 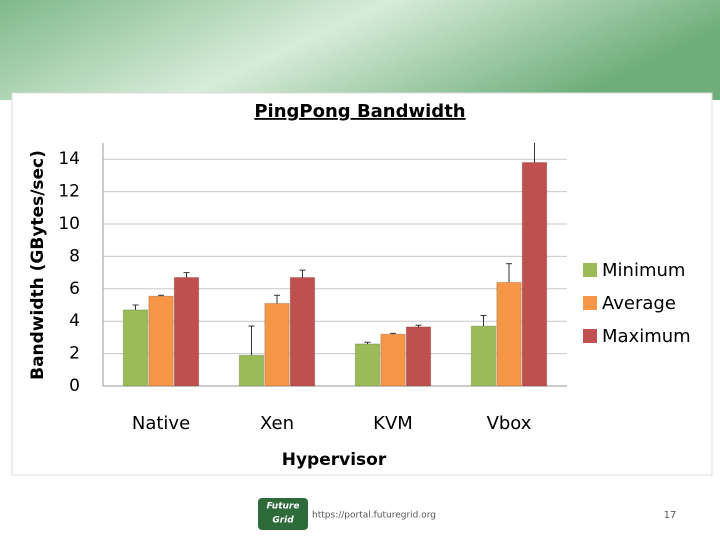 I want to click on chart-title: PingPong Bandwidth, so click(x=359, y=111).